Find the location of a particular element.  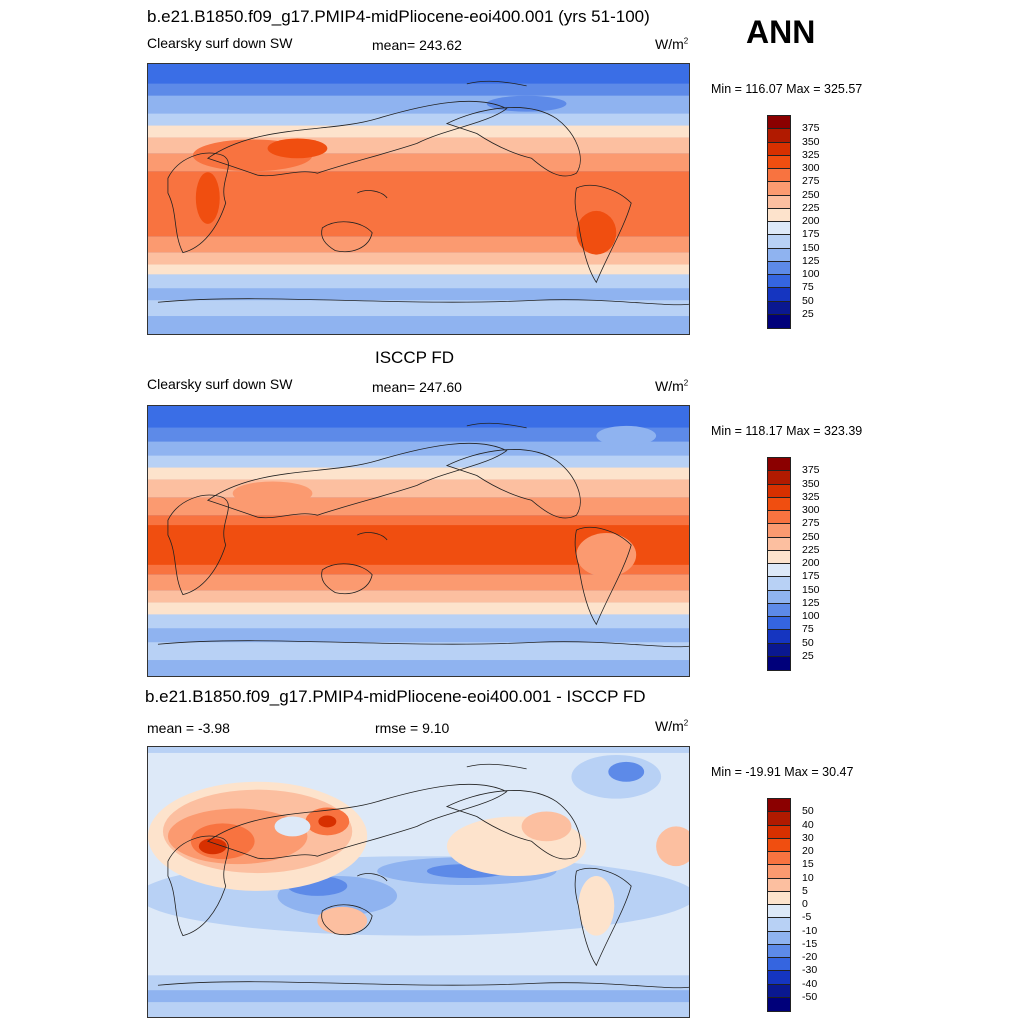

panel1-variable-label: Clearsky surf down SW is located at coordinates (220, 43).